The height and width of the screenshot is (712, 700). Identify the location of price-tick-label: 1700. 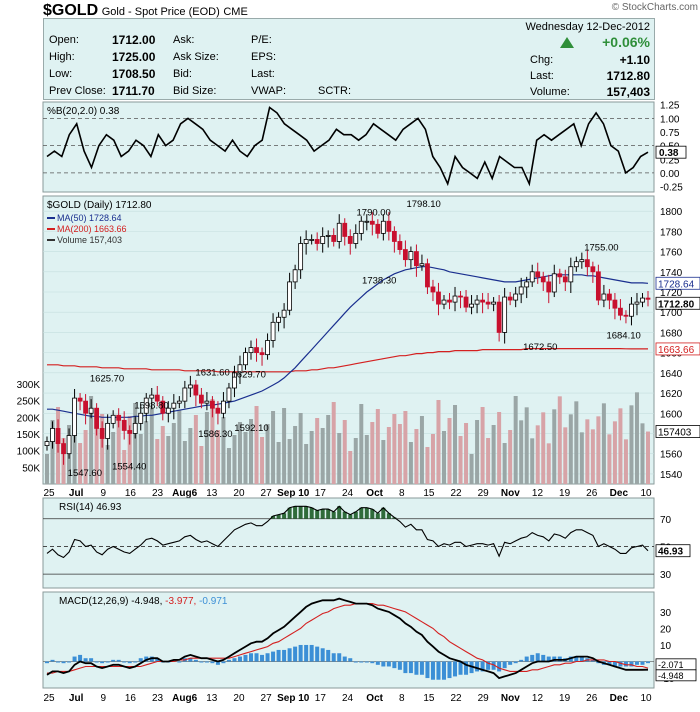
(671, 313).